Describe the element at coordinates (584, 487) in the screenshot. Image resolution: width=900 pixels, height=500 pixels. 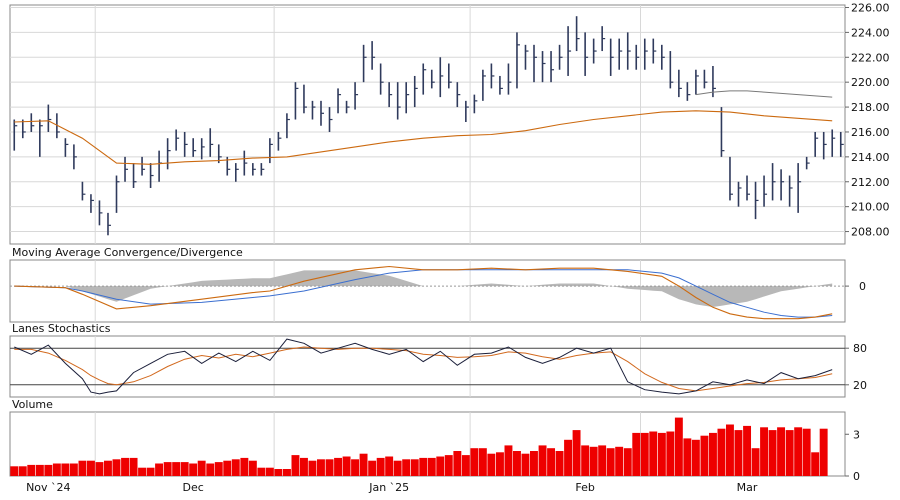
I see `x-axis-label: Feb` at that location.